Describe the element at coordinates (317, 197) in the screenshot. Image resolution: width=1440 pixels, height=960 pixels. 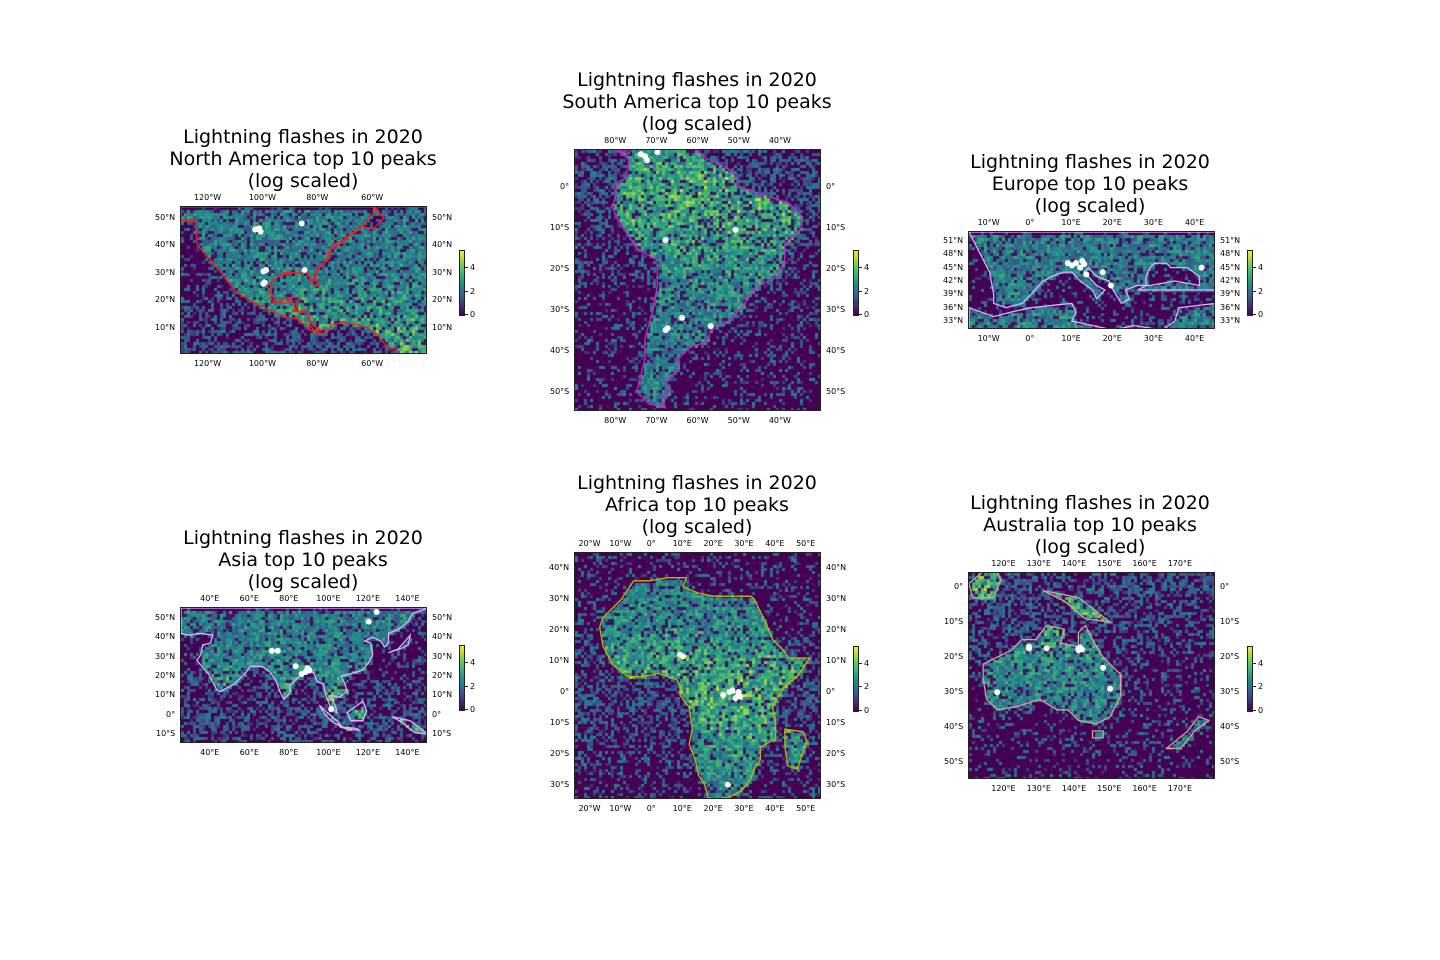
I see `longitude-tick-label: 80°W` at that location.